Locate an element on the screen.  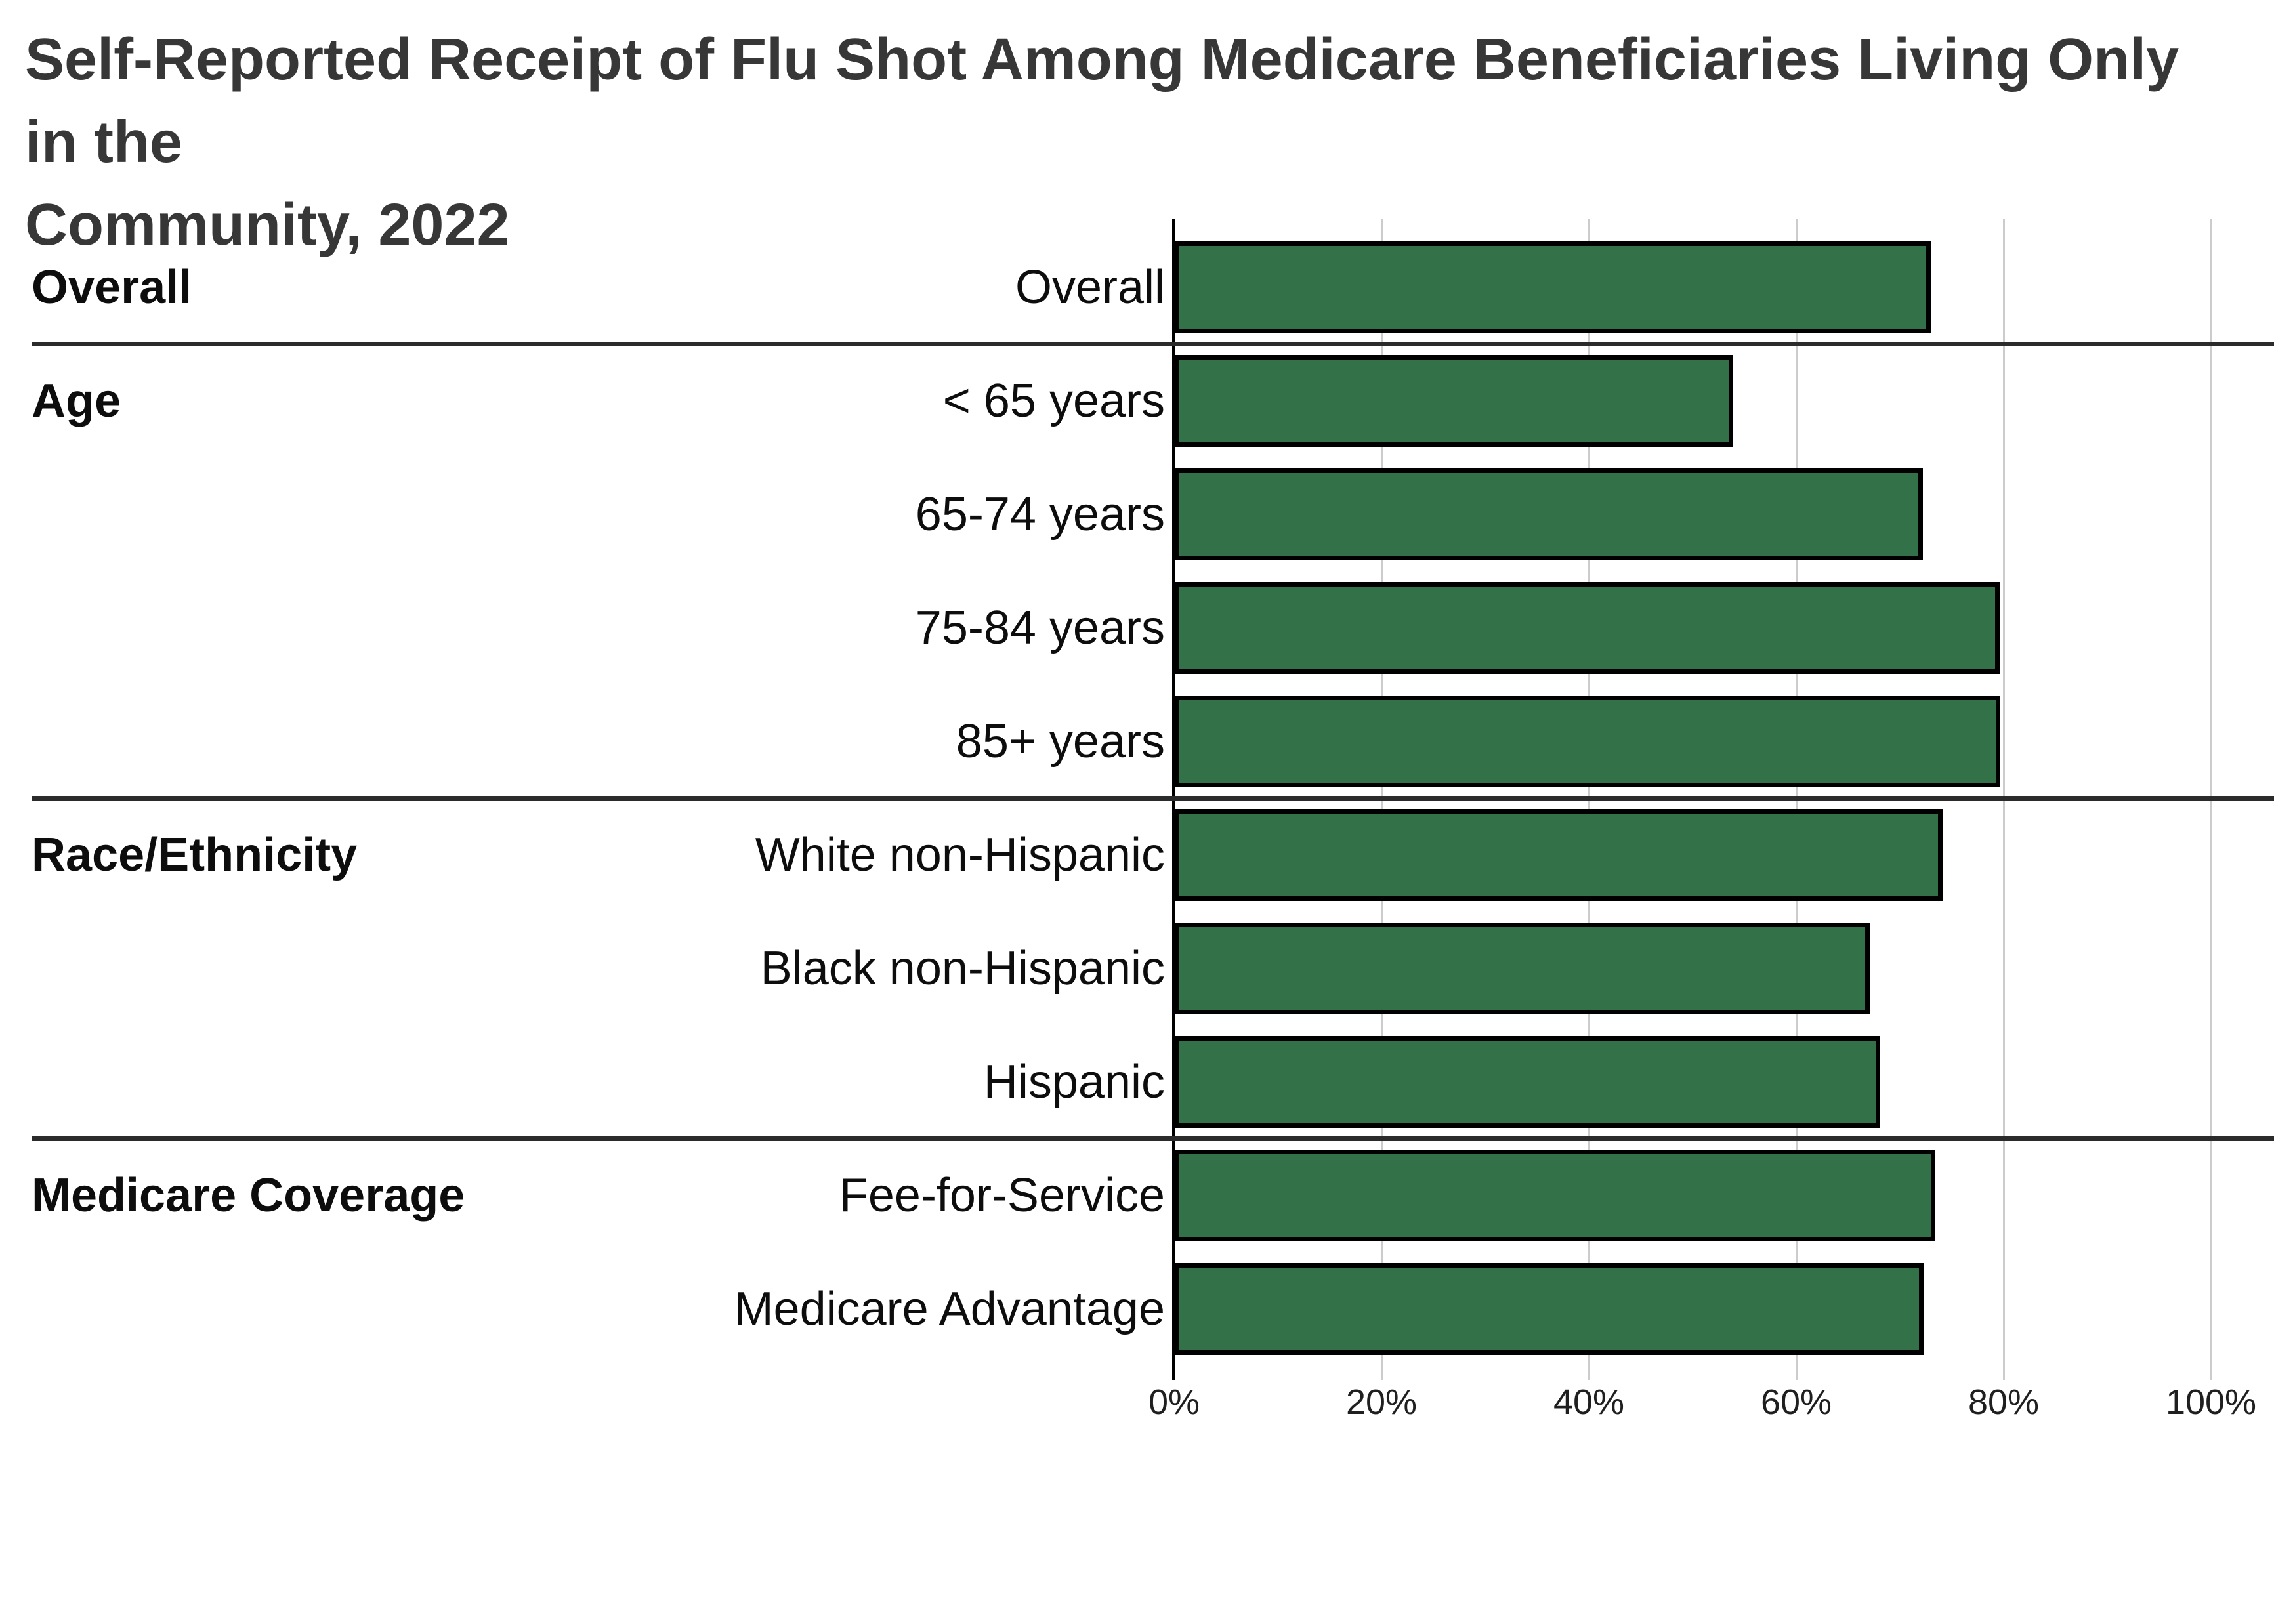
bar-65-74-years is located at coordinates (1548, 514).